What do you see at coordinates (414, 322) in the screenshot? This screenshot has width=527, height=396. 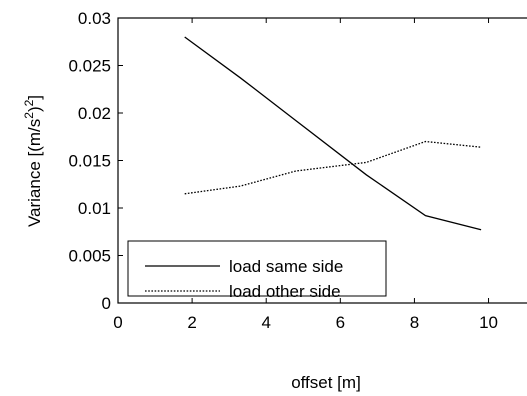 I see `x-tick-label: 8` at bounding box center [414, 322].